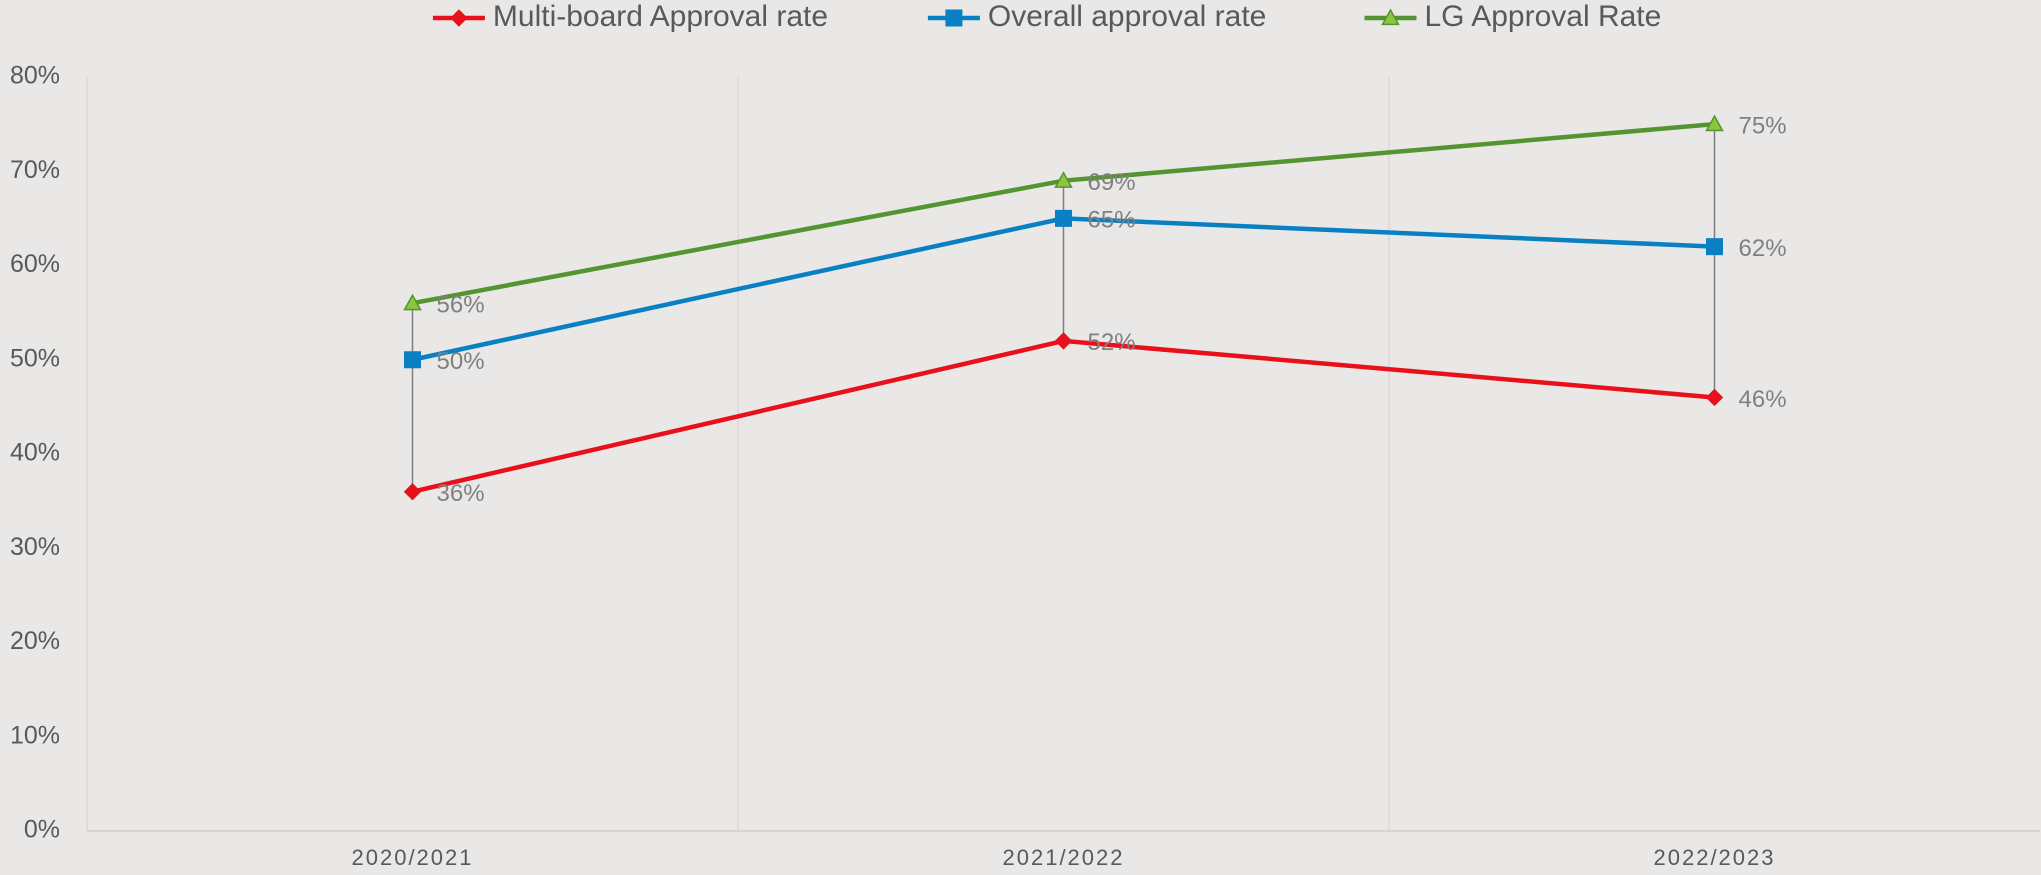  I want to click on series-line, so click(1063, 416).